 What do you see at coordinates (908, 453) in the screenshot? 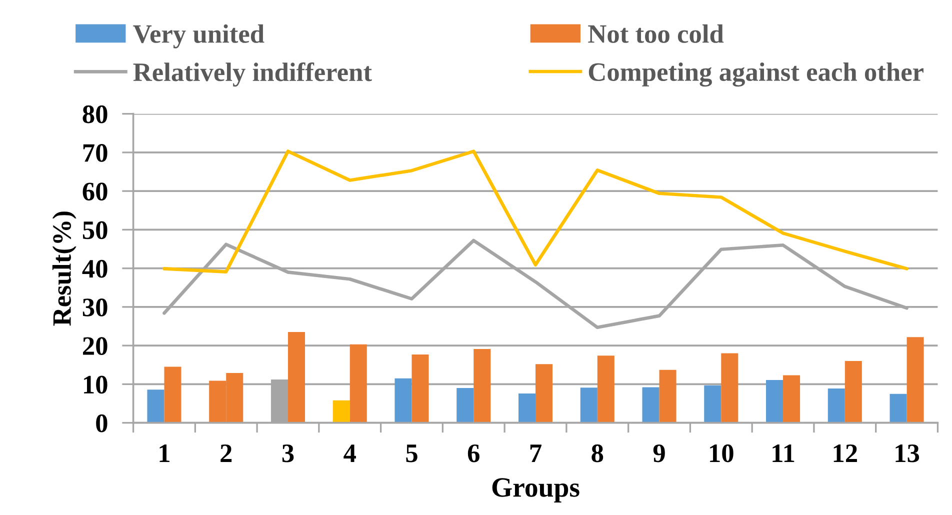
I see `x-tick-label: 13` at bounding box center [908, 453].